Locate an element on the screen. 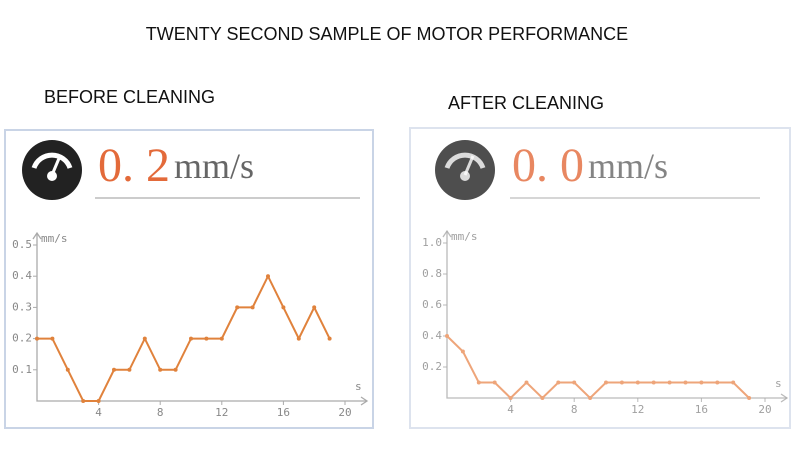 Image resolution: width=802 pixels, height=454 pixels. readout-value: 0. 0 is located at coordinates (548, 165).